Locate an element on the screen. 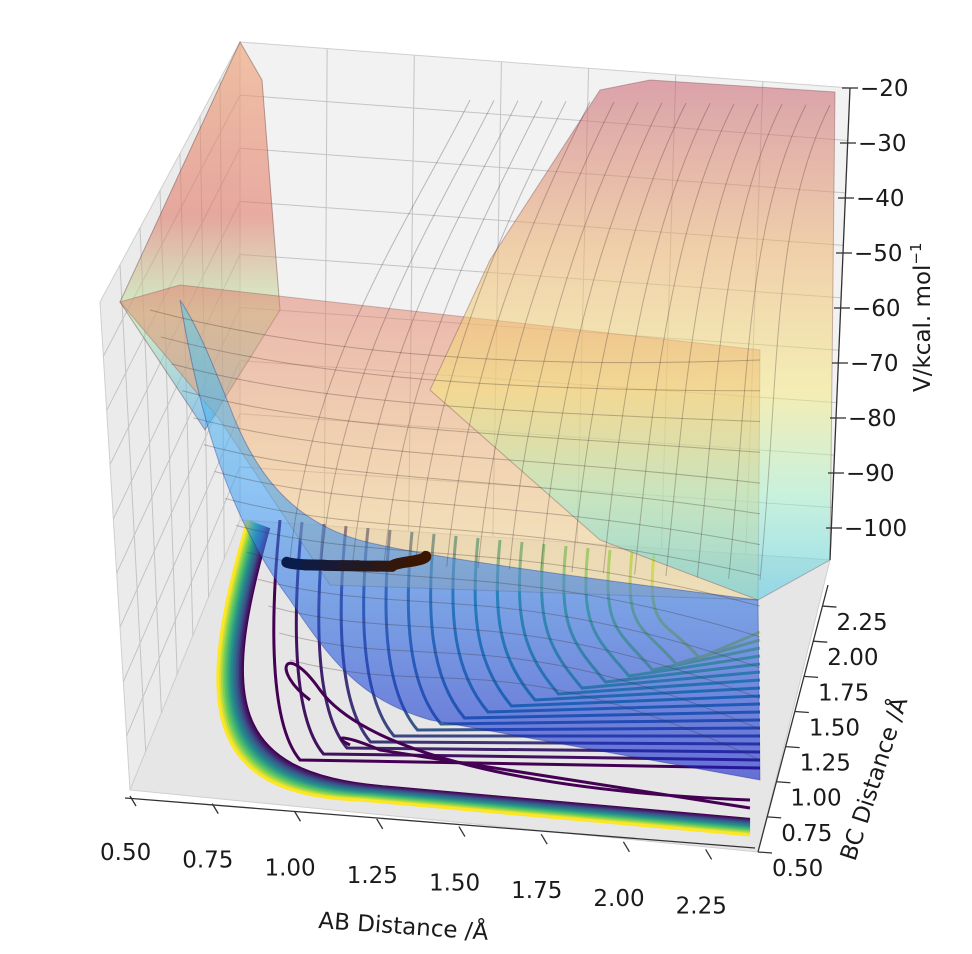 The width and height of the screenshot is (972, 954). x-tick-label: 1.00 is located at coordinates (289, 868).